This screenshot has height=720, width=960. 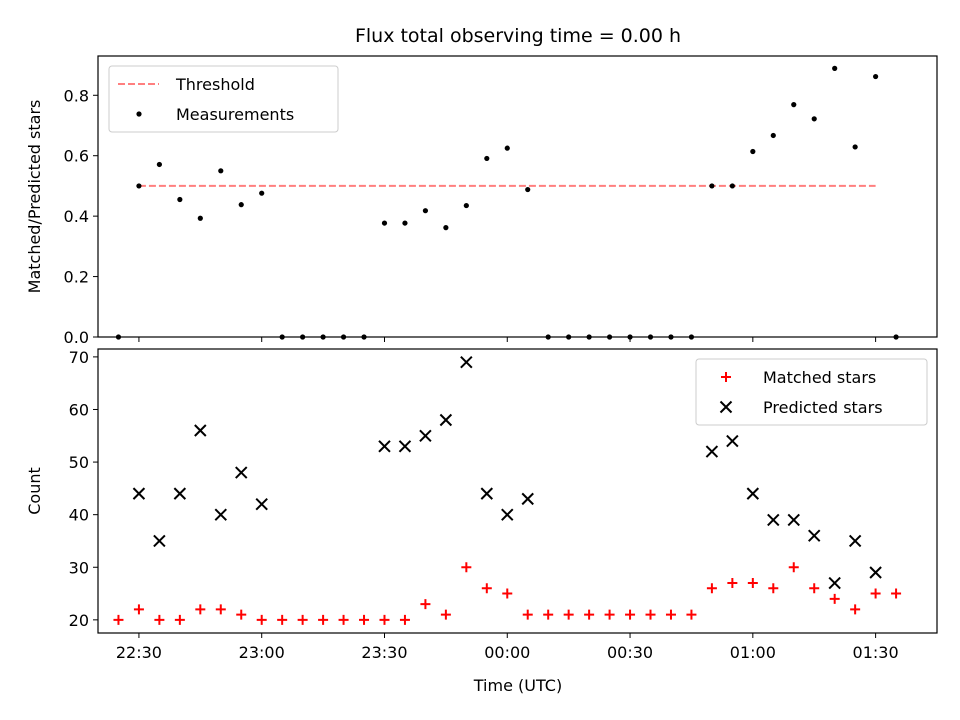 What do you see at coordinates (139, 652) in the screenshot?
I see `x-tick-label: 22:30` at bounding box center [139, 652].